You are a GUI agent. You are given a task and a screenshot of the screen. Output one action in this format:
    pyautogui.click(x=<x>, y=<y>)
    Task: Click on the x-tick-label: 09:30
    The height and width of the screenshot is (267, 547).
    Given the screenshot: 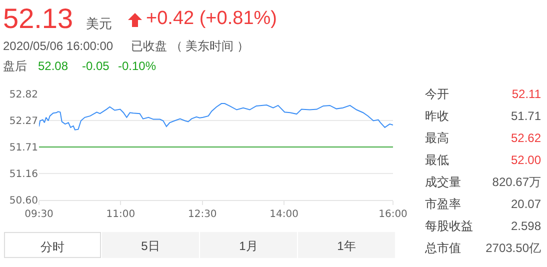 What is the action you would take?
    pyautogui.click(x=39, y=214)
    